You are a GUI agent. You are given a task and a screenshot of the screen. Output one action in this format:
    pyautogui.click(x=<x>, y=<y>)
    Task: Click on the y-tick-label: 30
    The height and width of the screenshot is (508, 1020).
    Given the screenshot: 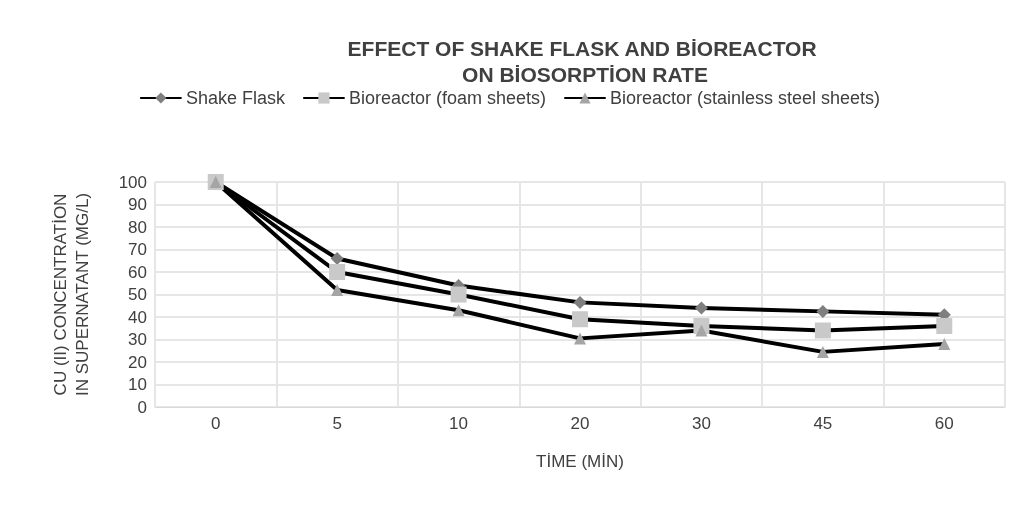 What is the action you would take?
    pyautogui.click(x=137, y=339)
    